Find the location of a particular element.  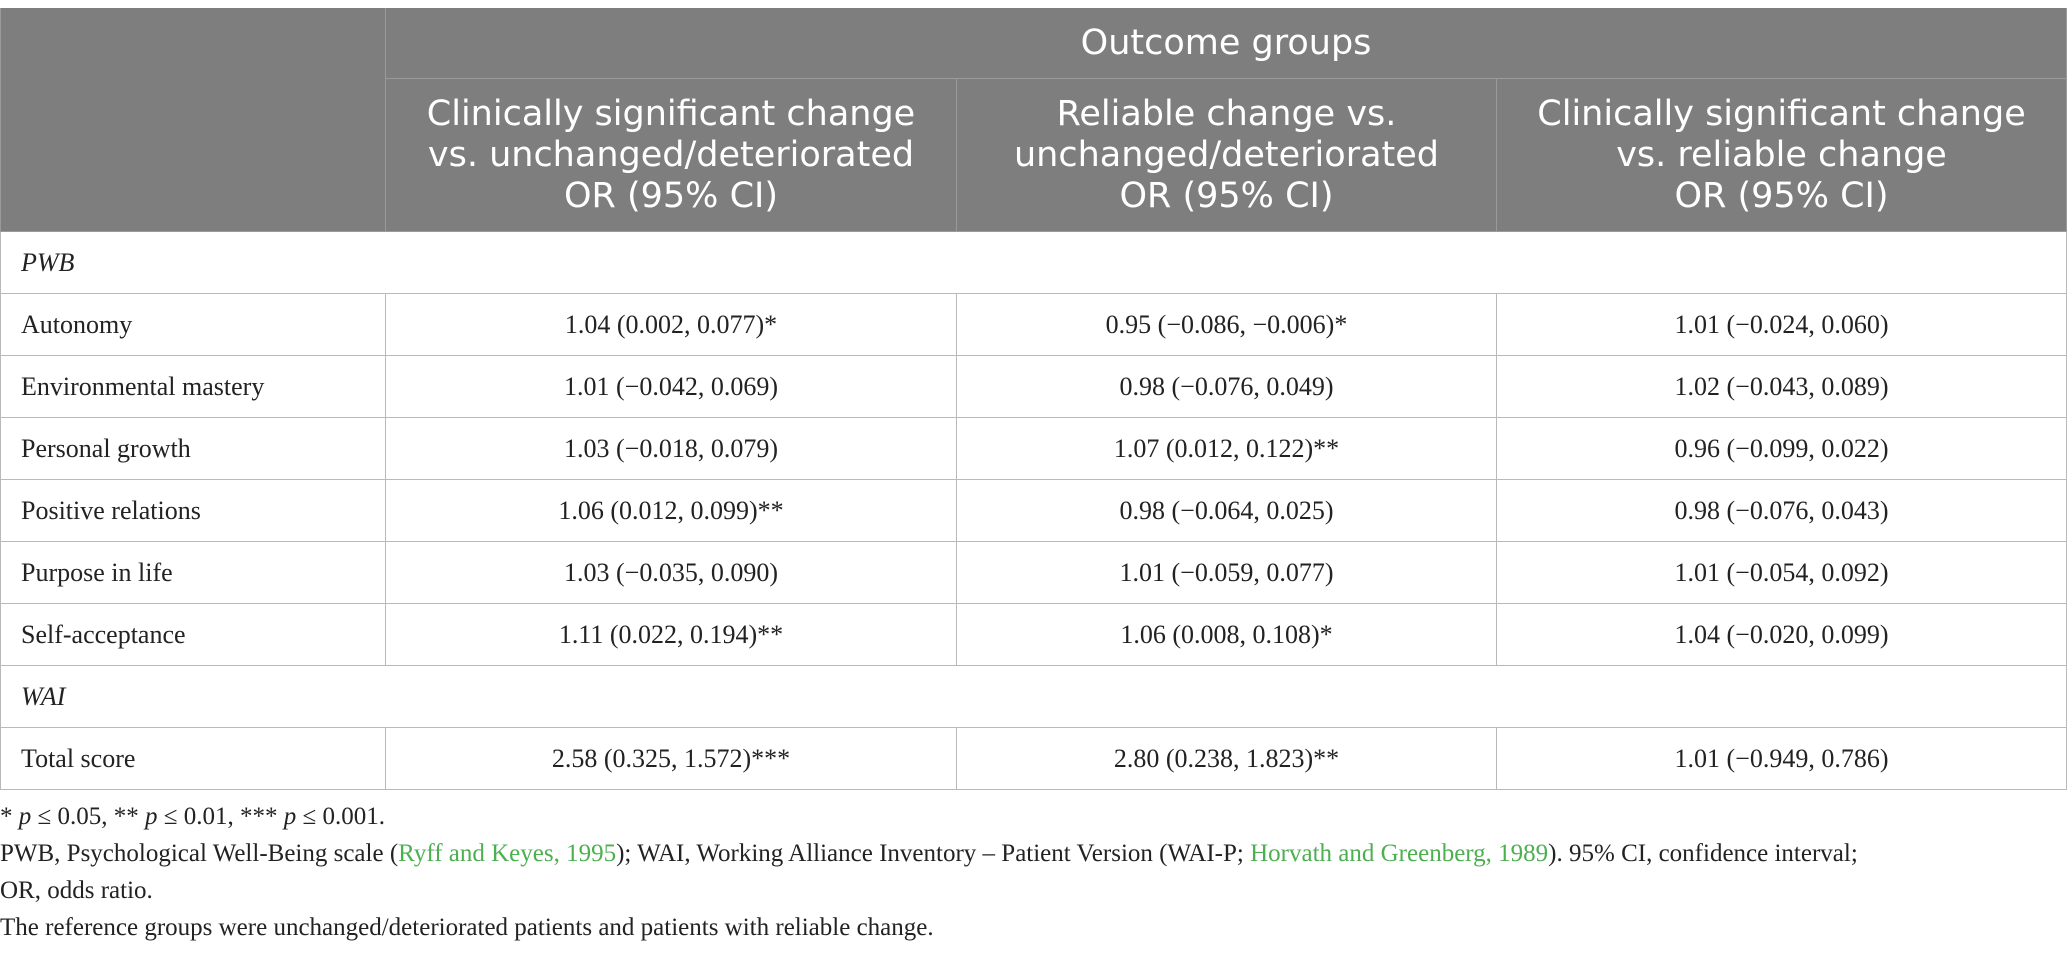

table-cell: 1.01 (−0.949, 0.786) is located at coordinates (1781, 758).